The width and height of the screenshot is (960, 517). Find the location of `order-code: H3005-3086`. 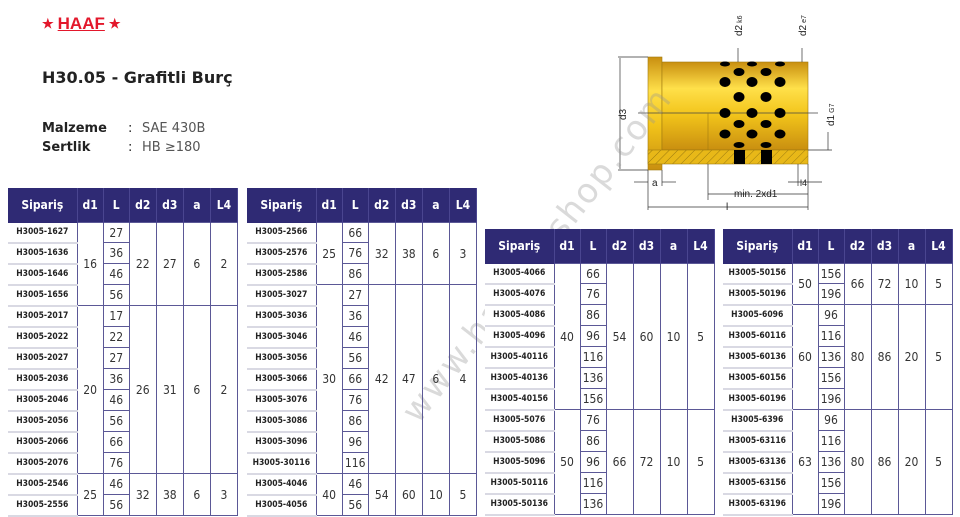

order-code: H3005-3086 is located at coordinates (282, 421).